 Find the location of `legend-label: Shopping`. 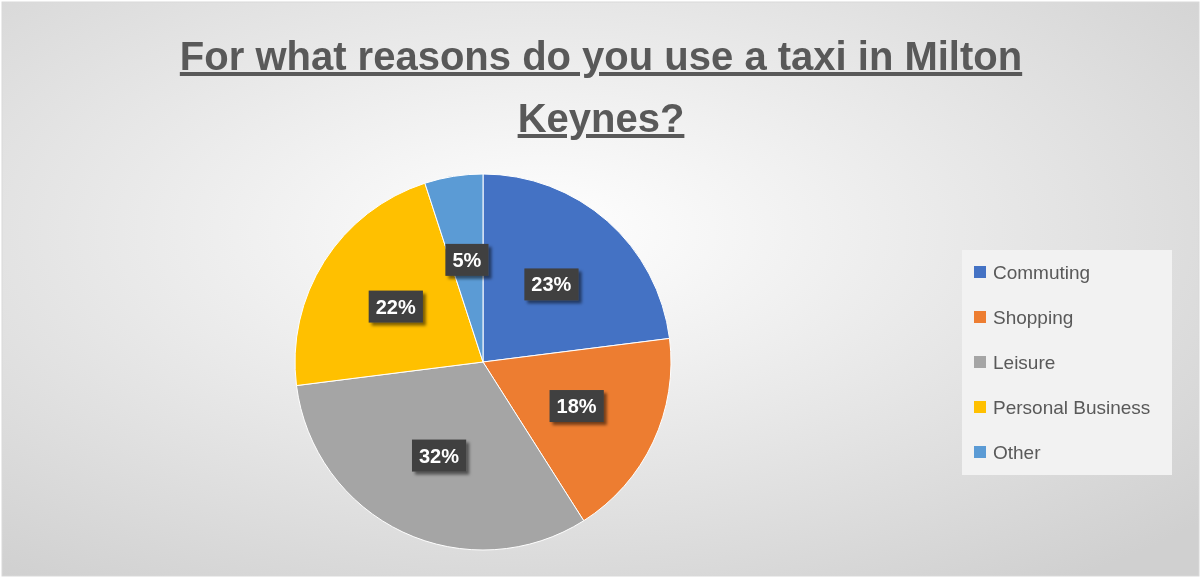

legend-label: Shopping is located at coordinates (1033, 317).